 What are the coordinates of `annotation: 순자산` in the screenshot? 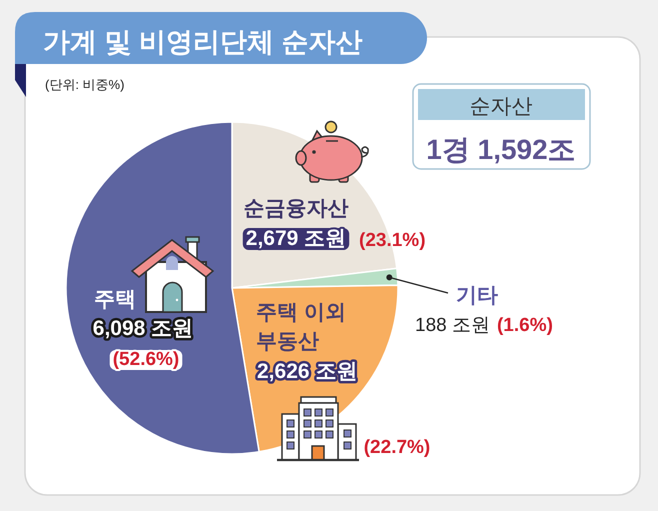 It's located at (501, 106).